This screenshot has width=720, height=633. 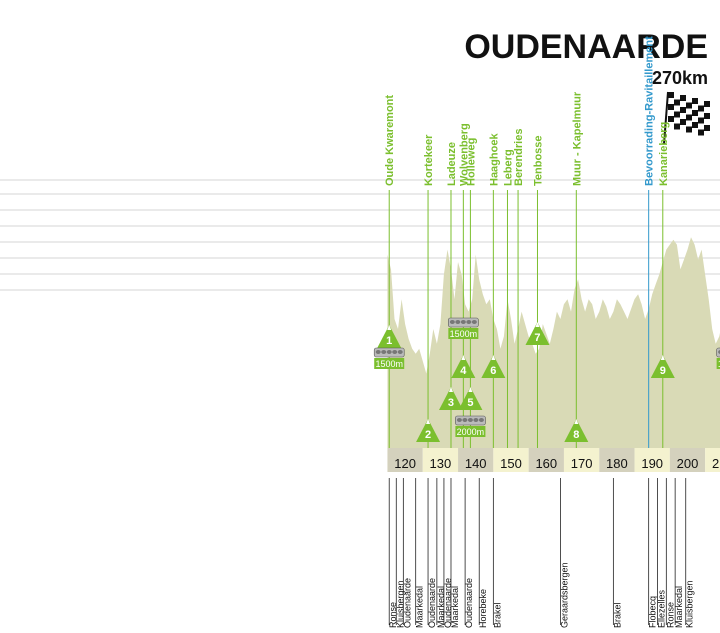 I want to click on checkered-flag-icon, so click(x=686, y=118).